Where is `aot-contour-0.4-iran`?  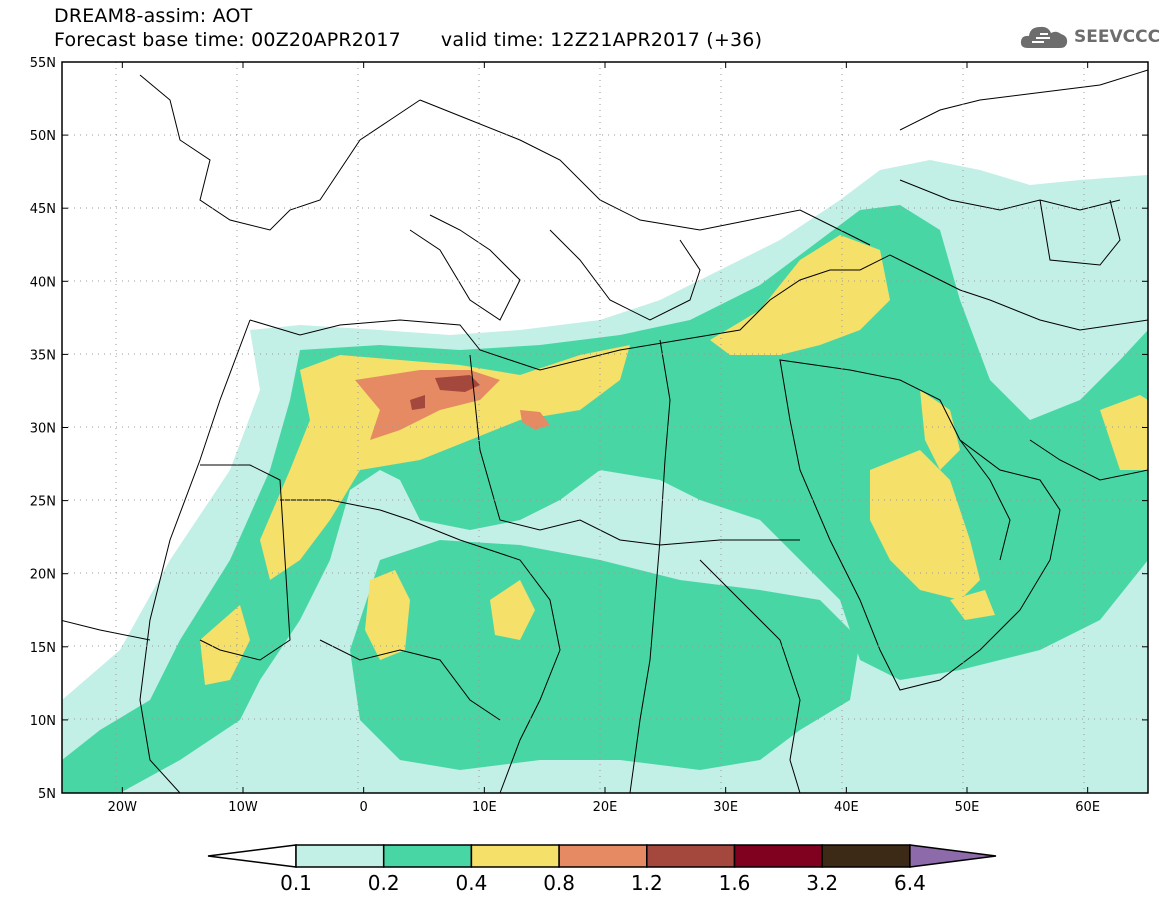 aot-contour-0.4-iran is located at coordinates (1124, 432).